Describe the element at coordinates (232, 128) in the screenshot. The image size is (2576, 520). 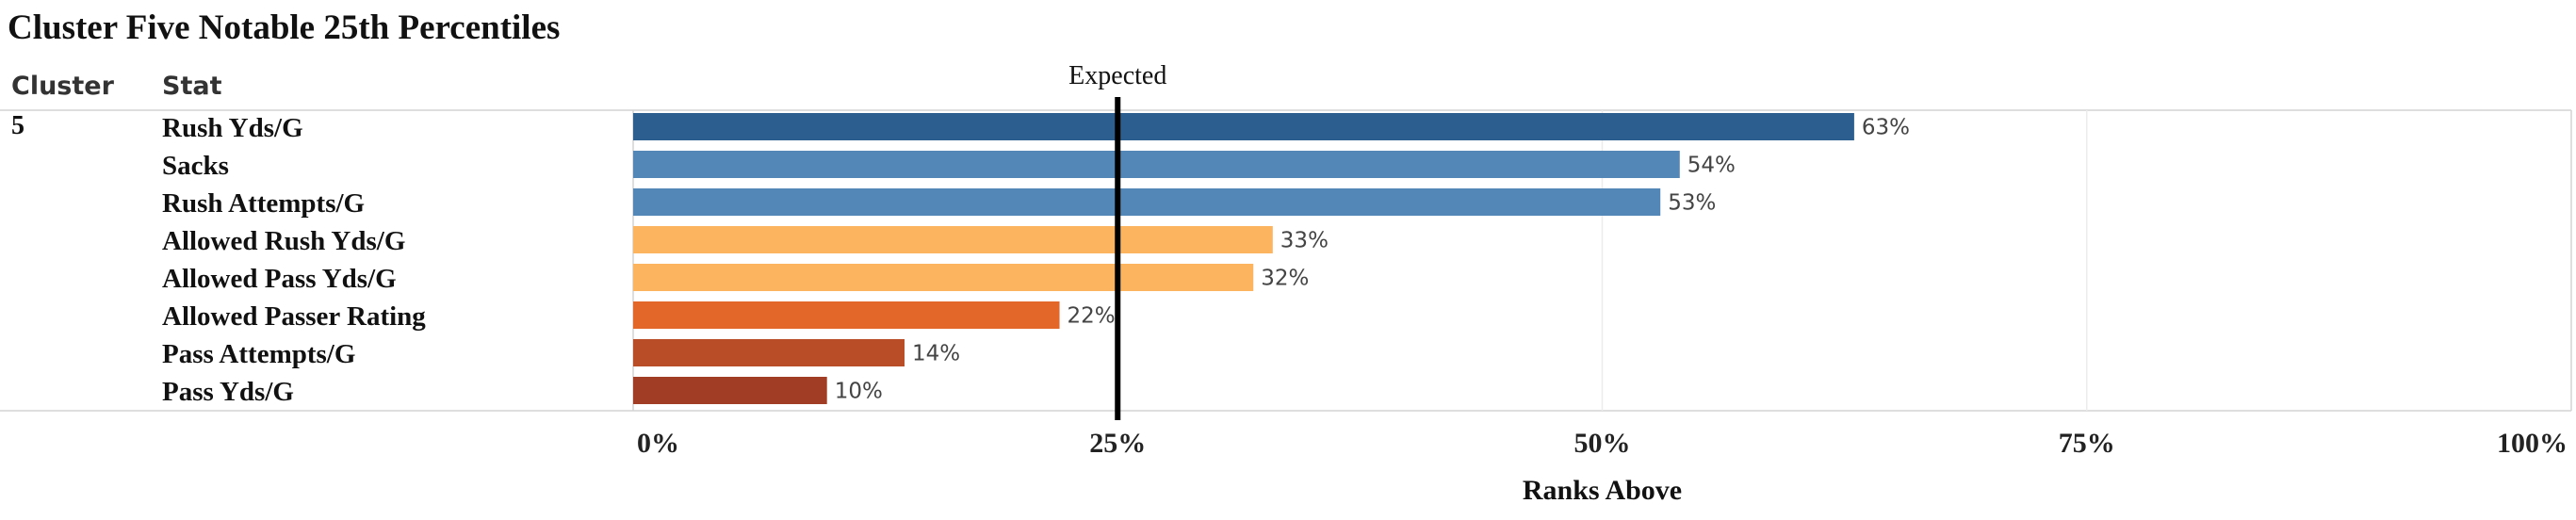
I see `row-label: Rush Yds/G` at that location.